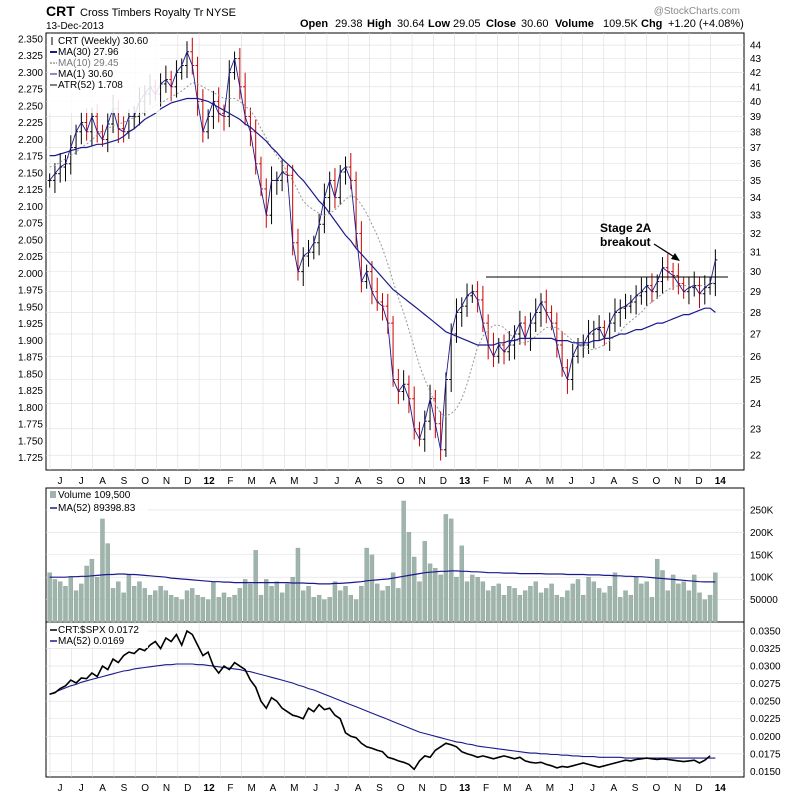 The width and height of the screenshot is (800, 795). I want to click on price-right-tick: 30, so click(756, 272).